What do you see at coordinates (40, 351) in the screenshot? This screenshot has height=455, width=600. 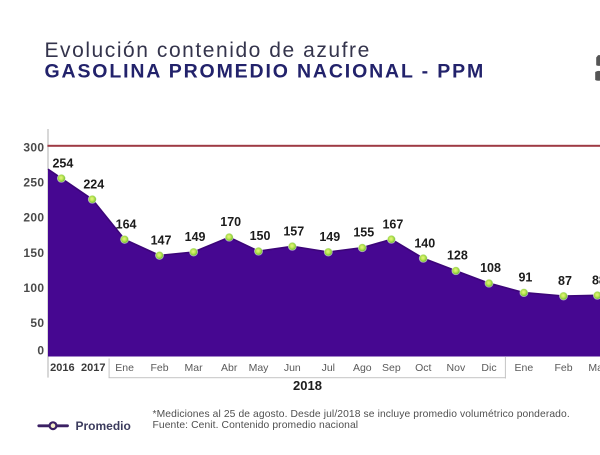 I see `svg-text: 0` at bounding box center [40, 351].